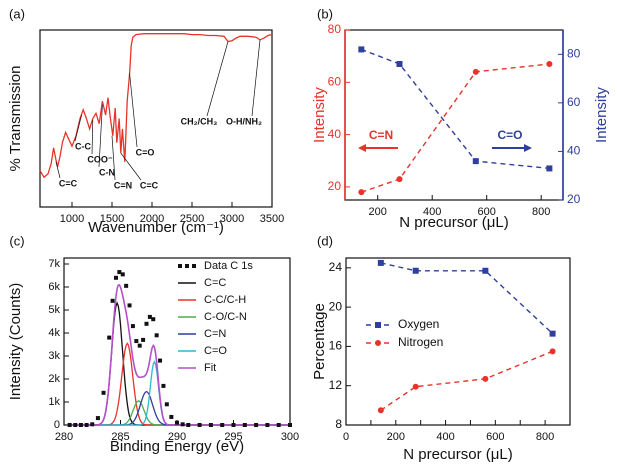 The image size is (617, 468). What do you see at coordinates (107, 172) in the screenshot?
I see `annotation-label-a: C-N` at bounding box center [107, 172].